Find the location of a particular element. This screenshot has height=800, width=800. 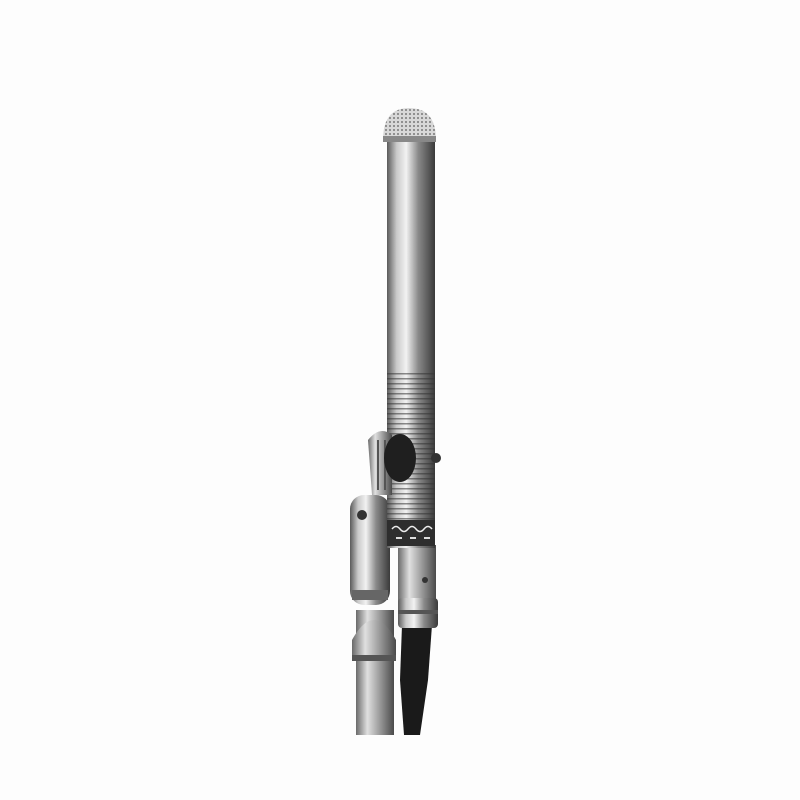

microphone-body is located at coordinates (411, 343).